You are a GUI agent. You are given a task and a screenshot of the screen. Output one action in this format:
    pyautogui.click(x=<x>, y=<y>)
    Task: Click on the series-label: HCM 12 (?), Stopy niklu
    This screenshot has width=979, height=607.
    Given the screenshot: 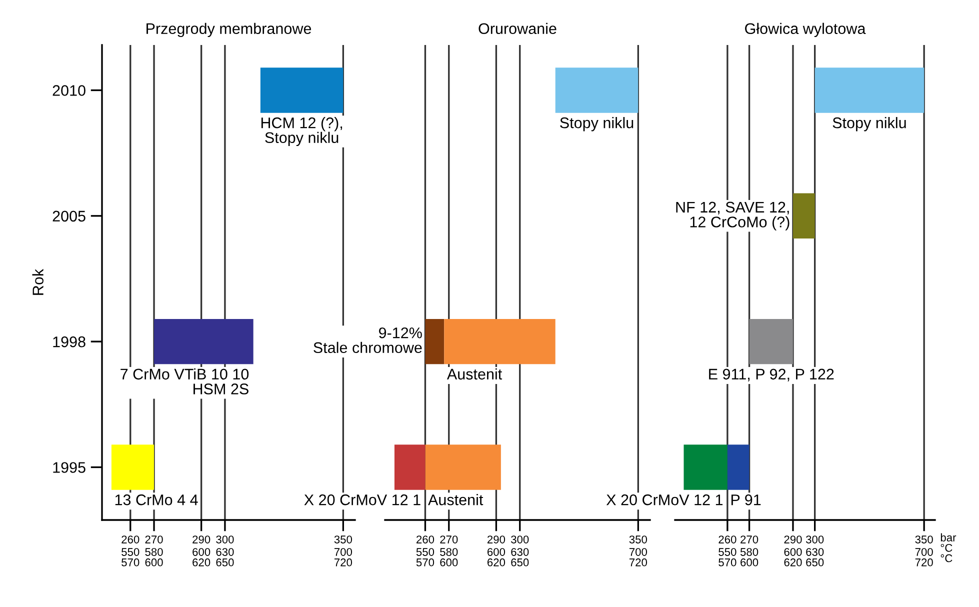 What is the action you would take?
    pyautogui.click(x=301, y=131)
    